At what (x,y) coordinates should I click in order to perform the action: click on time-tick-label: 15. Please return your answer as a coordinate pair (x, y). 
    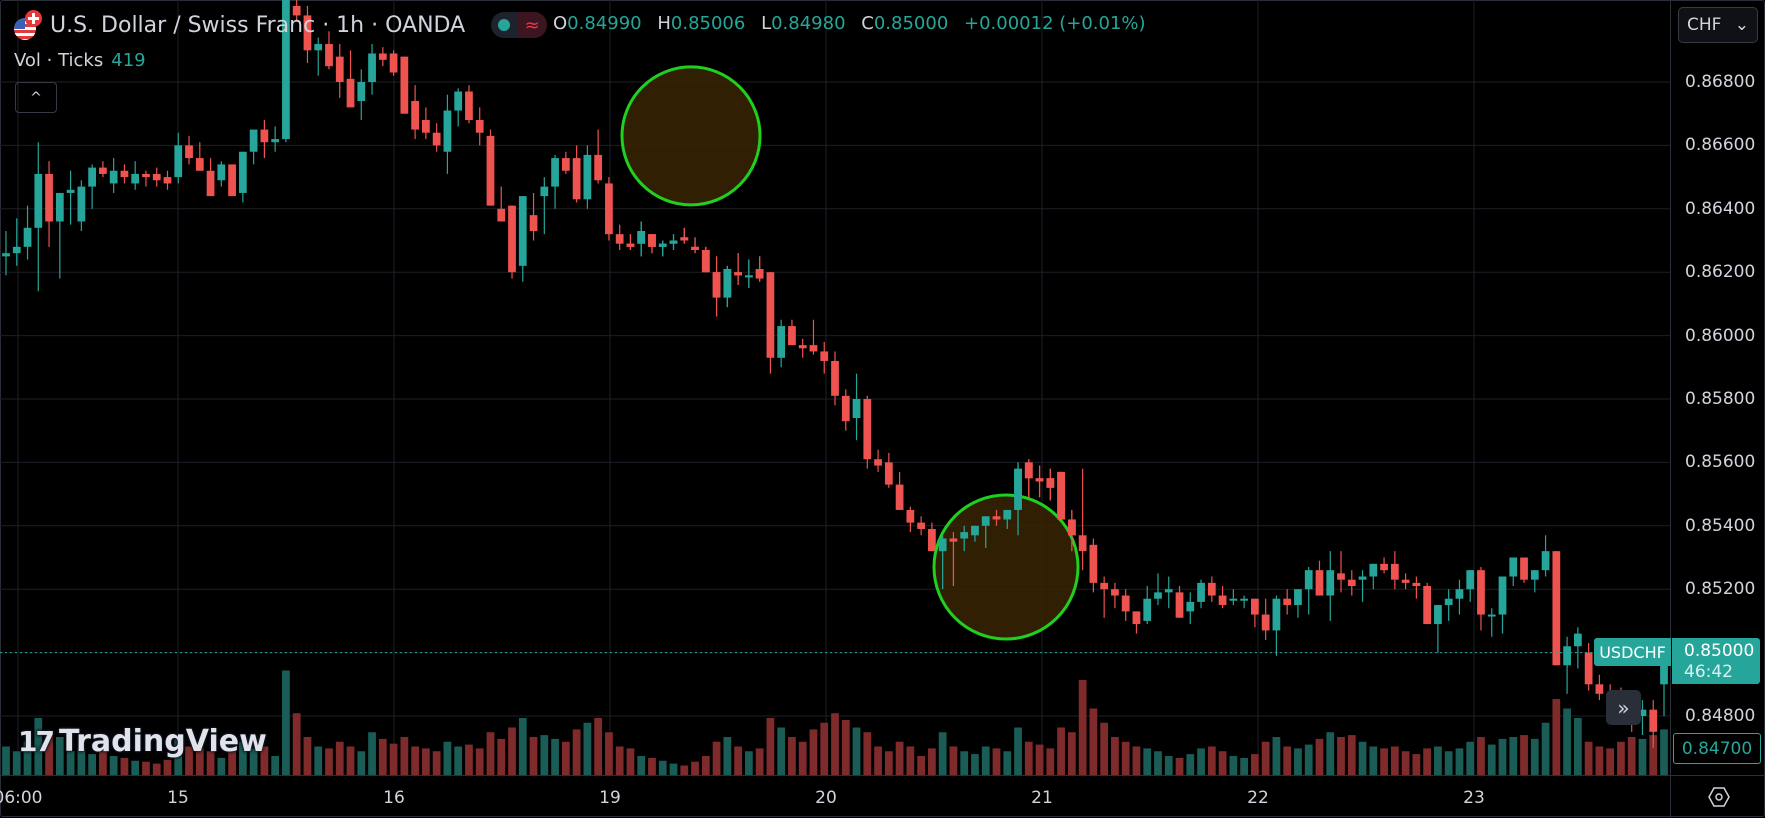
    Looking at the image, I should click on (178, 798).